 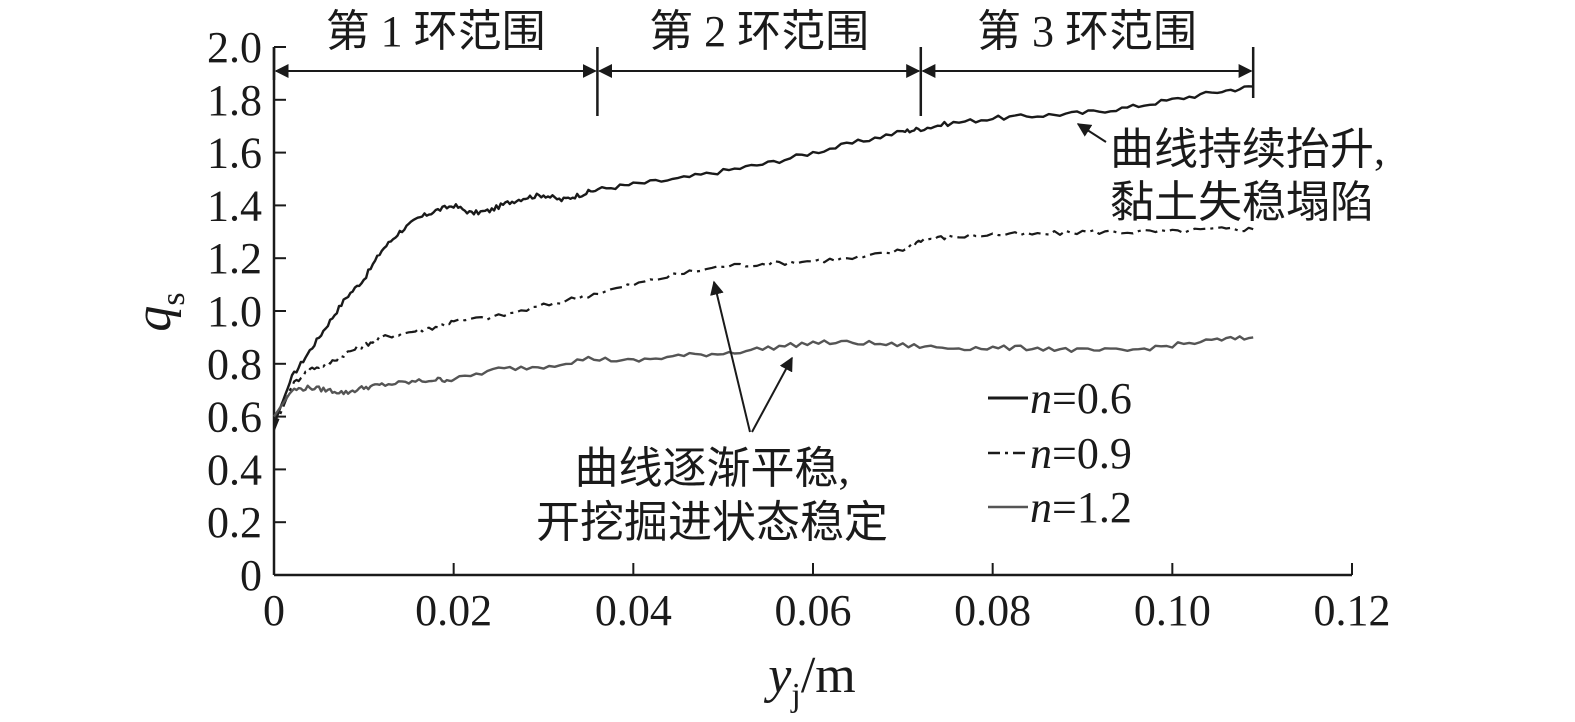 I want to click on x-axis-label-sub: j, so click(x=795, y=695).